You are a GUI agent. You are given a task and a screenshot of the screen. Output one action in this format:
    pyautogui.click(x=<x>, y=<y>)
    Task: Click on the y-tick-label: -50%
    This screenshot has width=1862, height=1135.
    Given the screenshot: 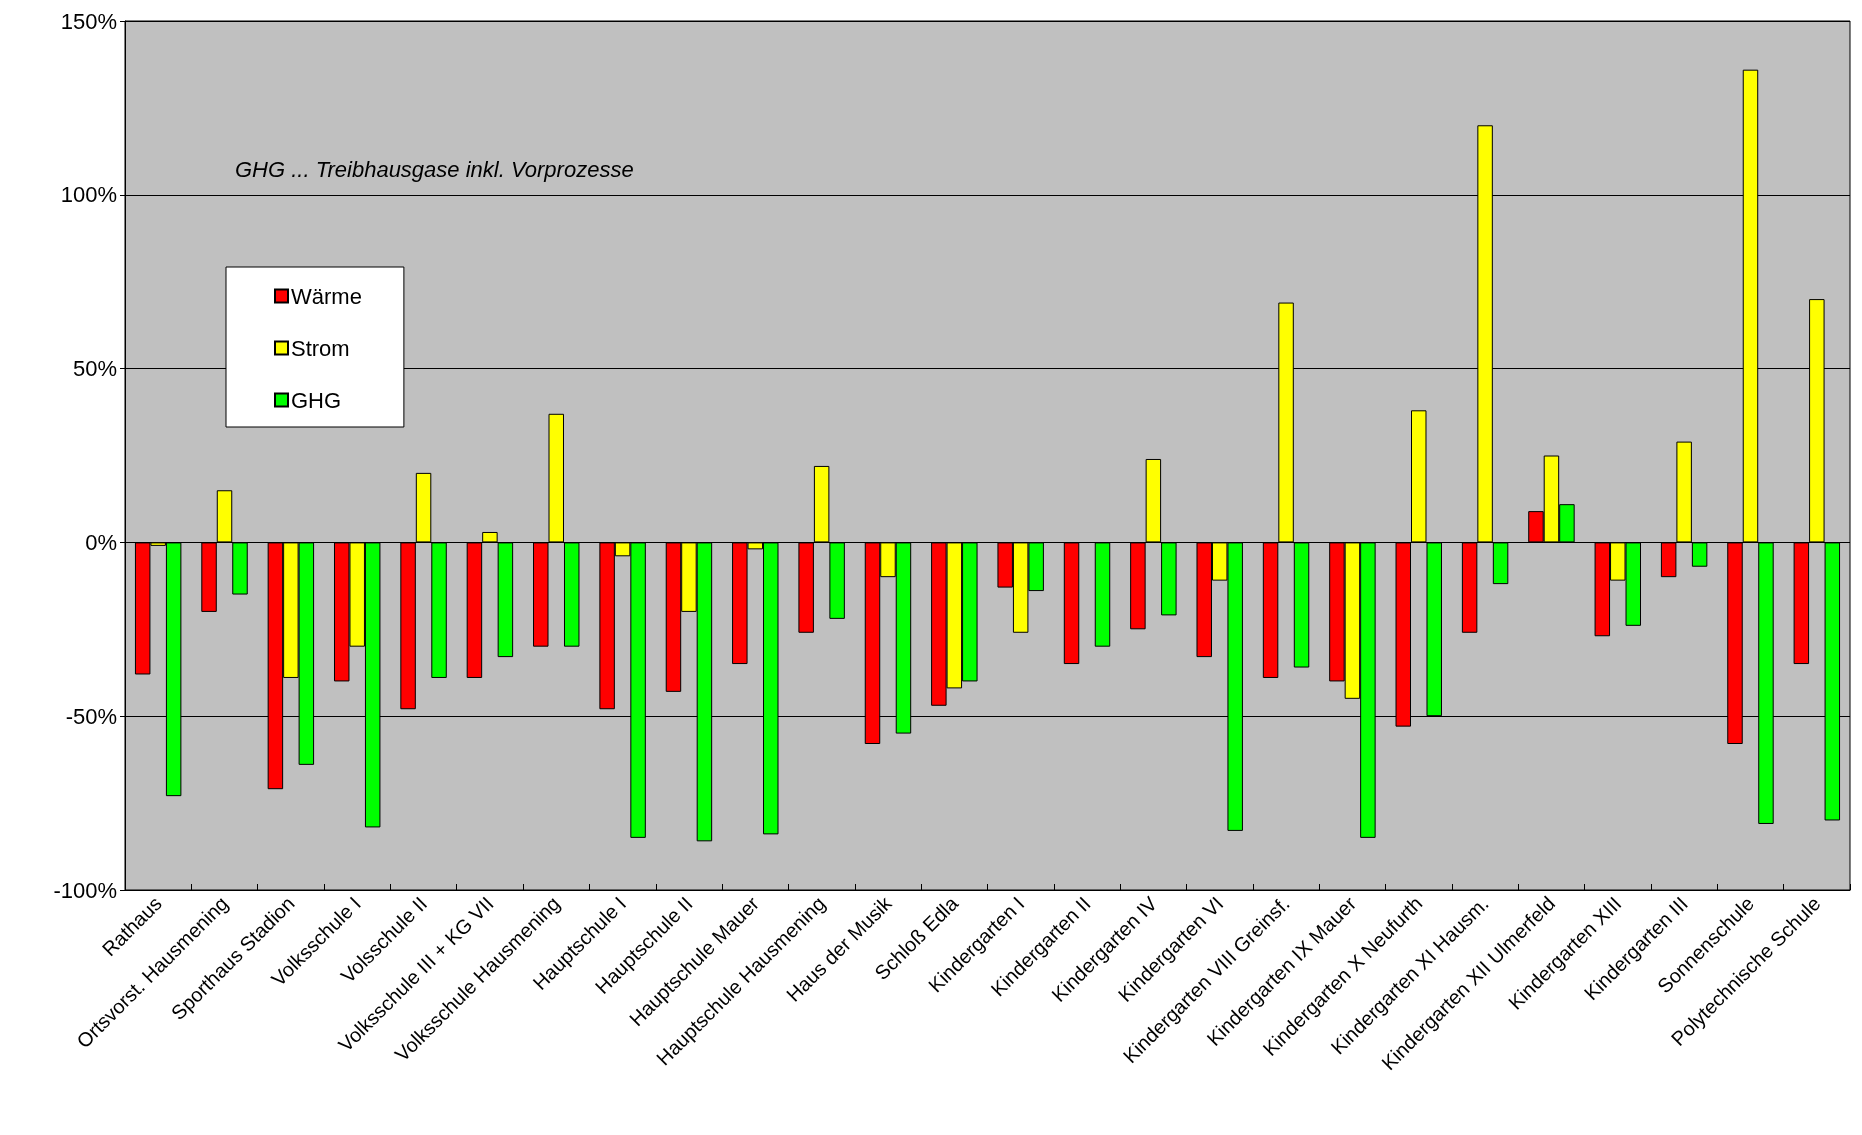 What is the action you would take?
    pyautogui.click(x=91, y=716)
    